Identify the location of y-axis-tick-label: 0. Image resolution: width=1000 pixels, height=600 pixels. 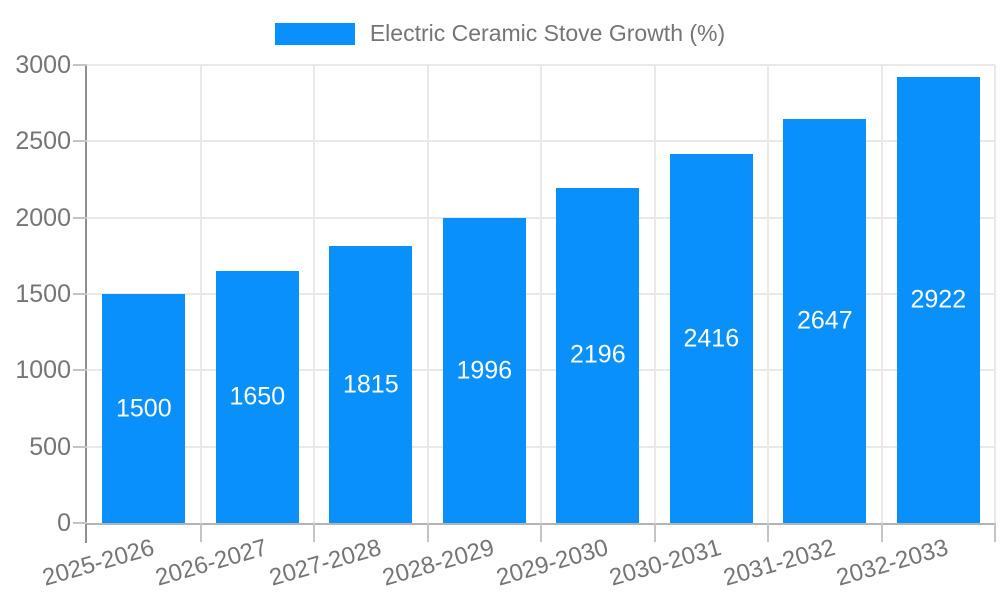
(64, 523).